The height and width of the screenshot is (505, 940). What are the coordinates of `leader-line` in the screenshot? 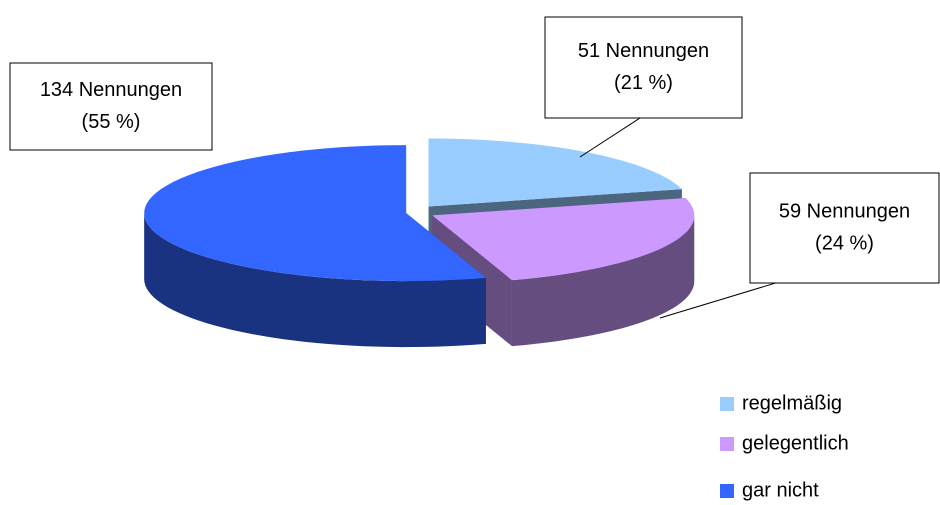 It's located at (610, 137).